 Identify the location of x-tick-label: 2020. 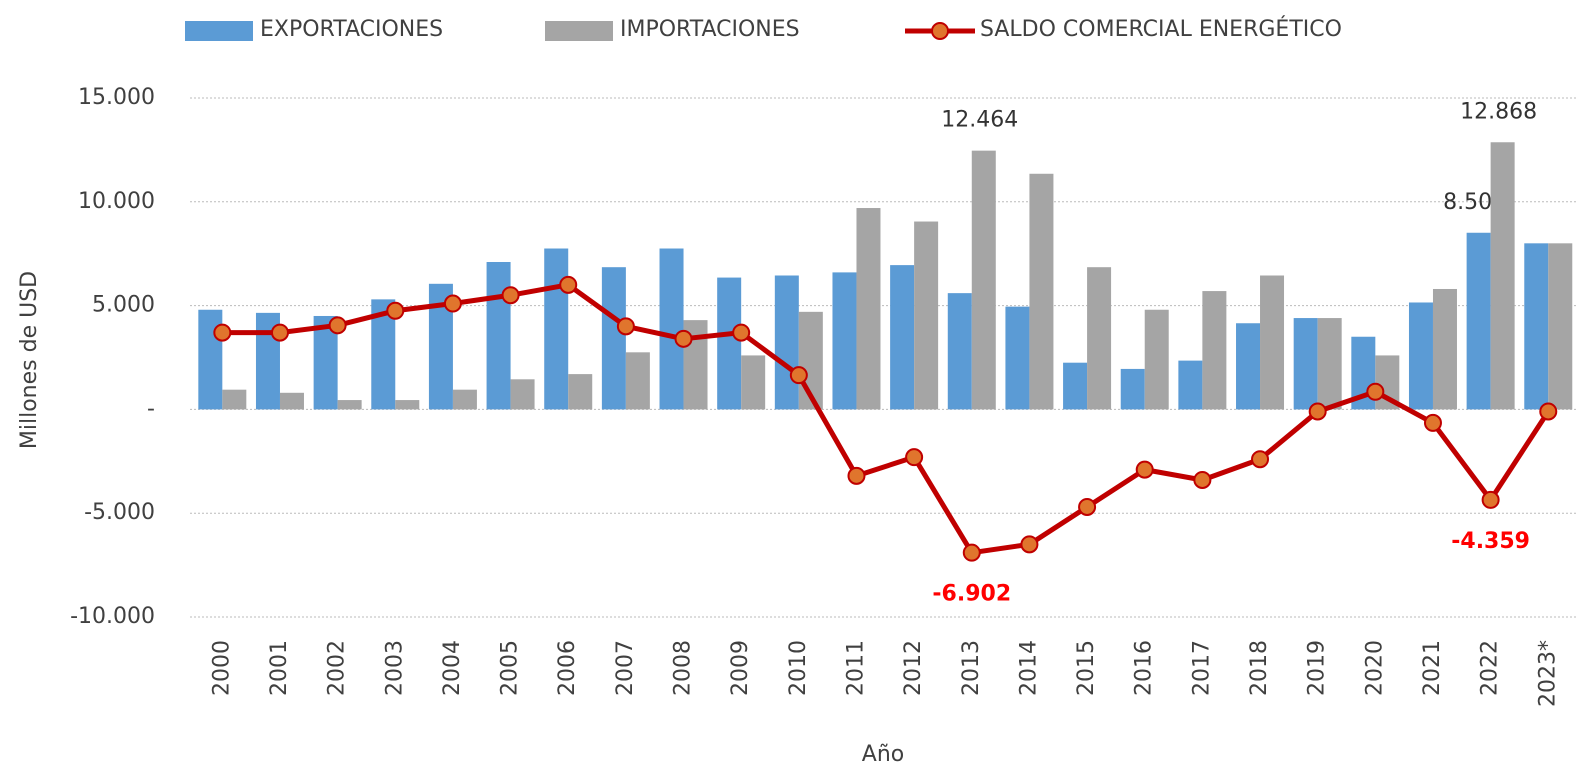
(1374, 668).